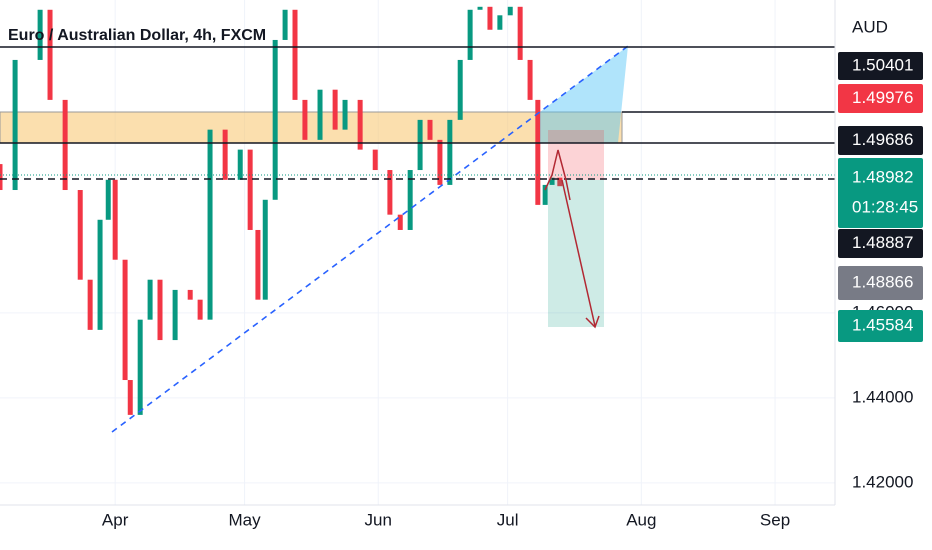 Image resolution: width=932 pixels, height=550 pixels. What do you see at coordinates (641, 519) in the screenshot?
I see `x-tick-label: Aug` at bounding box center [641, 519].